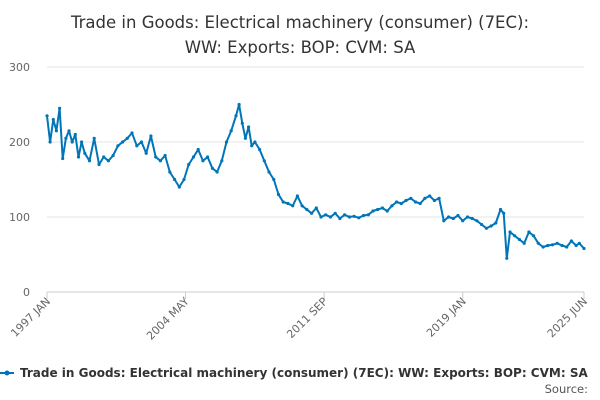  I want to click on x-tick-label: 2025 JUN, so click(567, 317).